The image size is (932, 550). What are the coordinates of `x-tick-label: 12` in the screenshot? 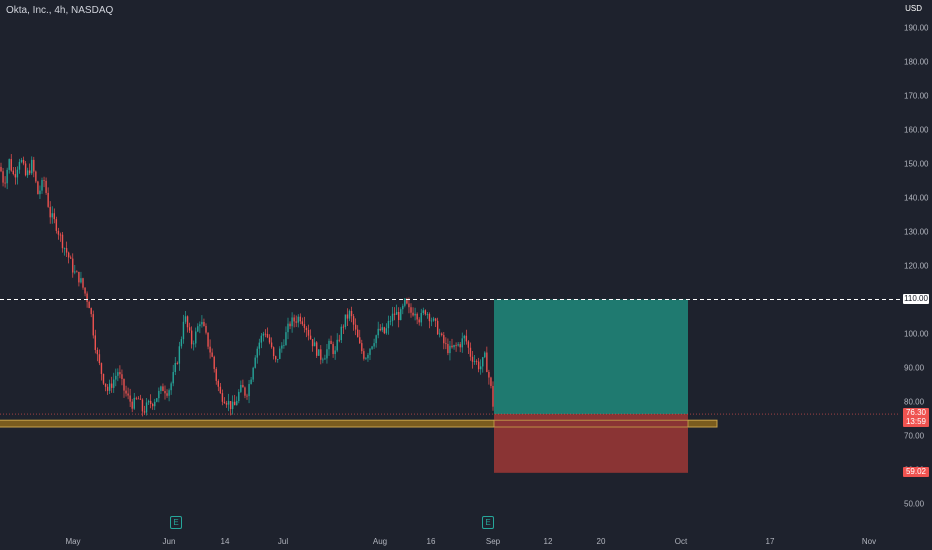 It's located at (548, 541).